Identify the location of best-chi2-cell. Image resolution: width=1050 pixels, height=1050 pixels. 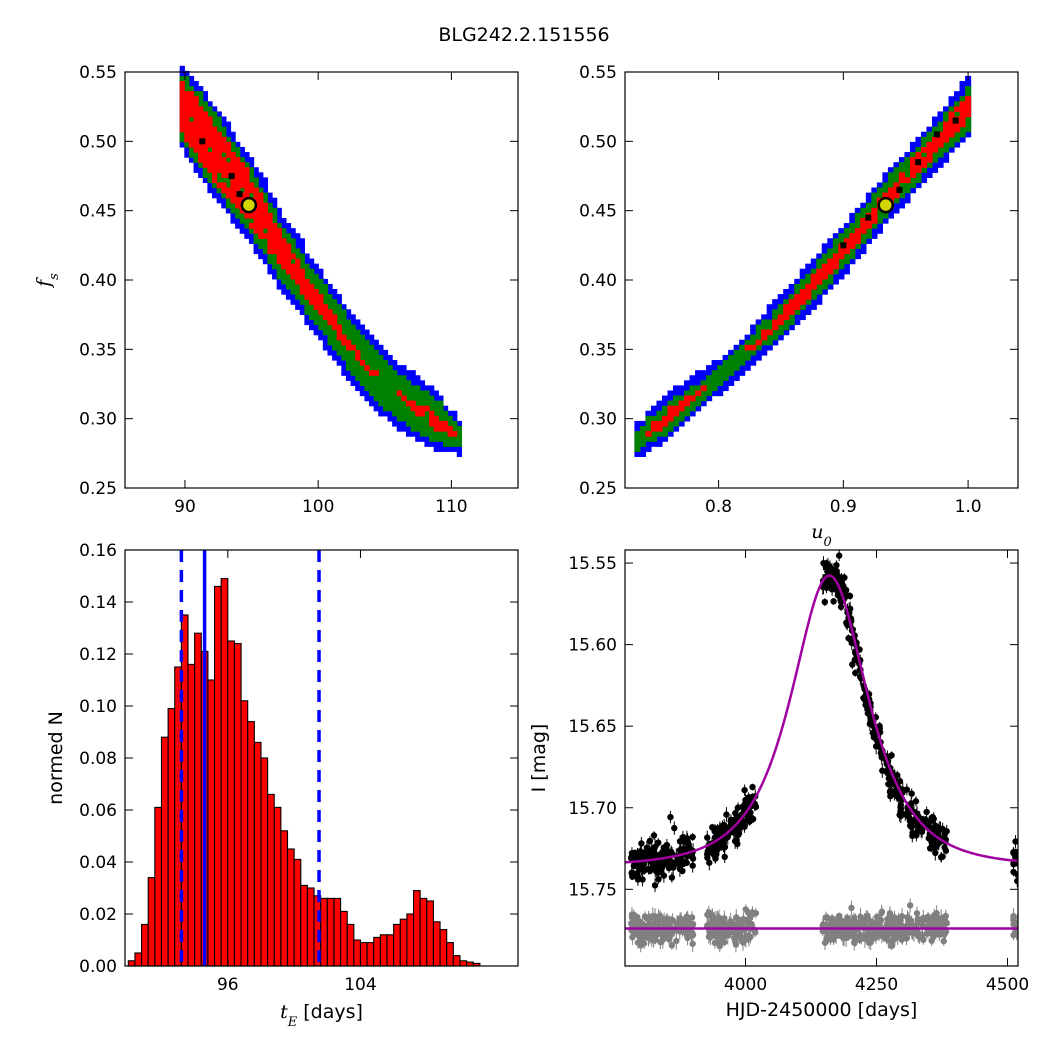
(843, 245).